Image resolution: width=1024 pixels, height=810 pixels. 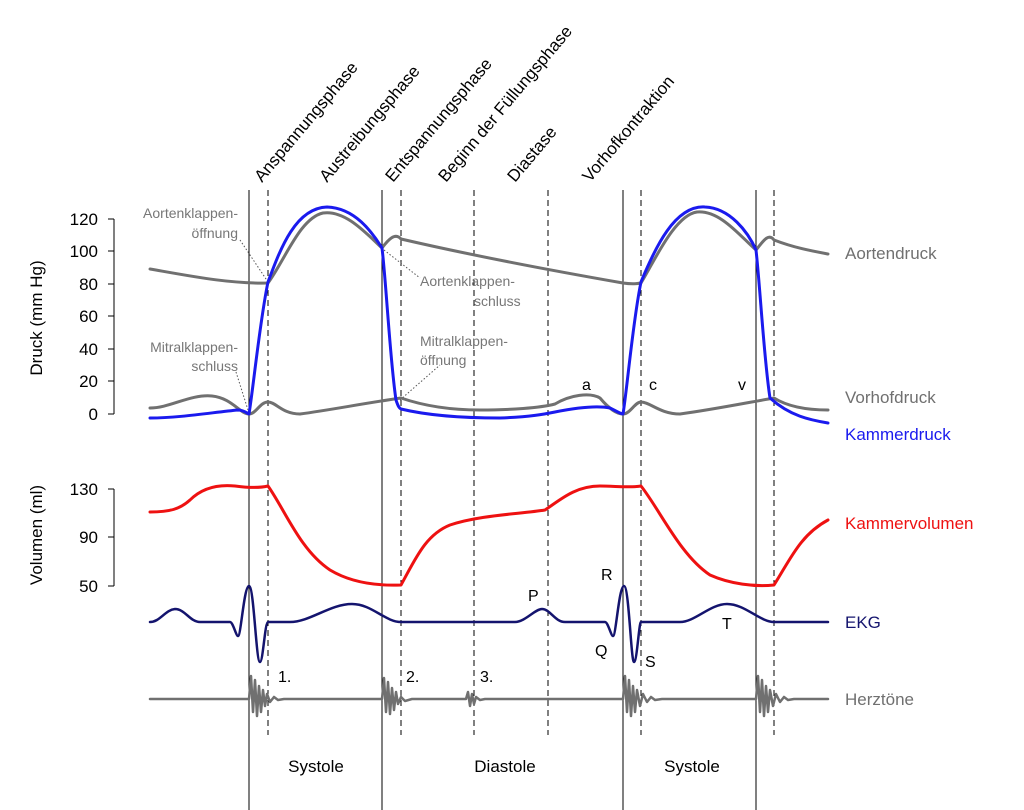 I want to click on annotation-aortic-open: Aortenklappen-, so click(x=190, y=213).